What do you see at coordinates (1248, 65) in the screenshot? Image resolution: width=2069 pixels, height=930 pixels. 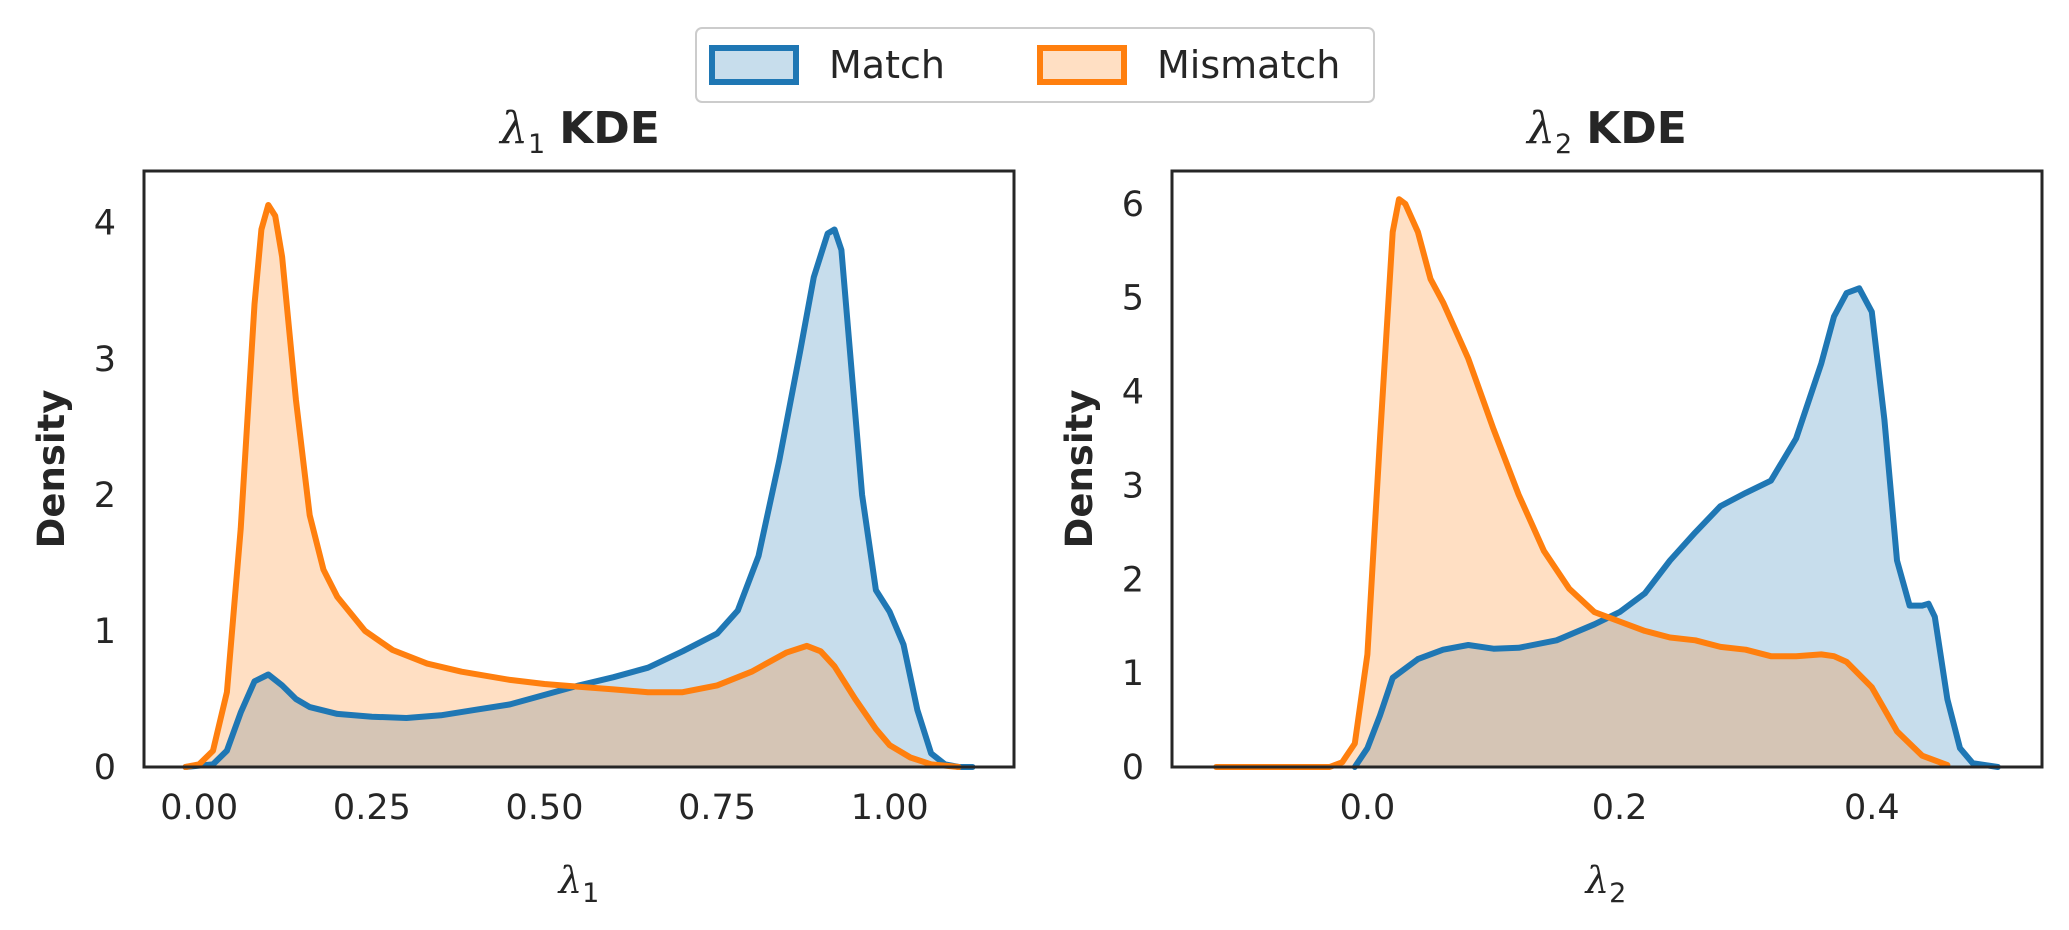 I see `legend-label-mismatch: Mismatch` at bounding box center [1248, 65].